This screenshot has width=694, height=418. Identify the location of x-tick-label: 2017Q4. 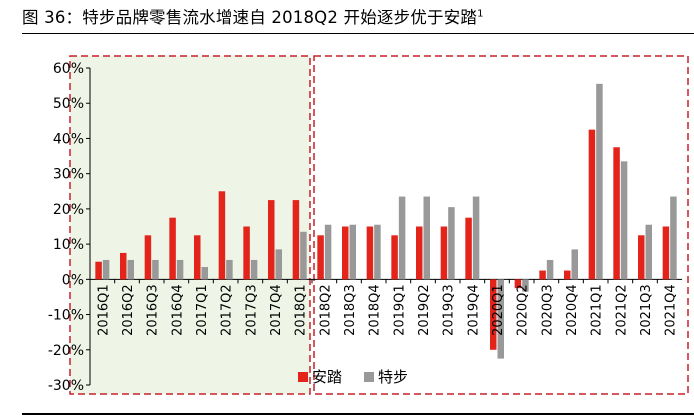
(276, 310).